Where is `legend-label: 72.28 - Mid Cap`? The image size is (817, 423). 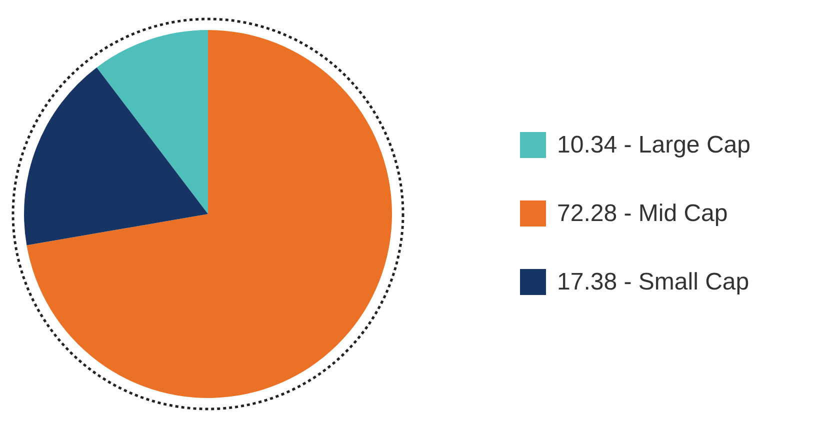
legend-label: 72.28 - Mid Cap is located at coordinates (642, 213).